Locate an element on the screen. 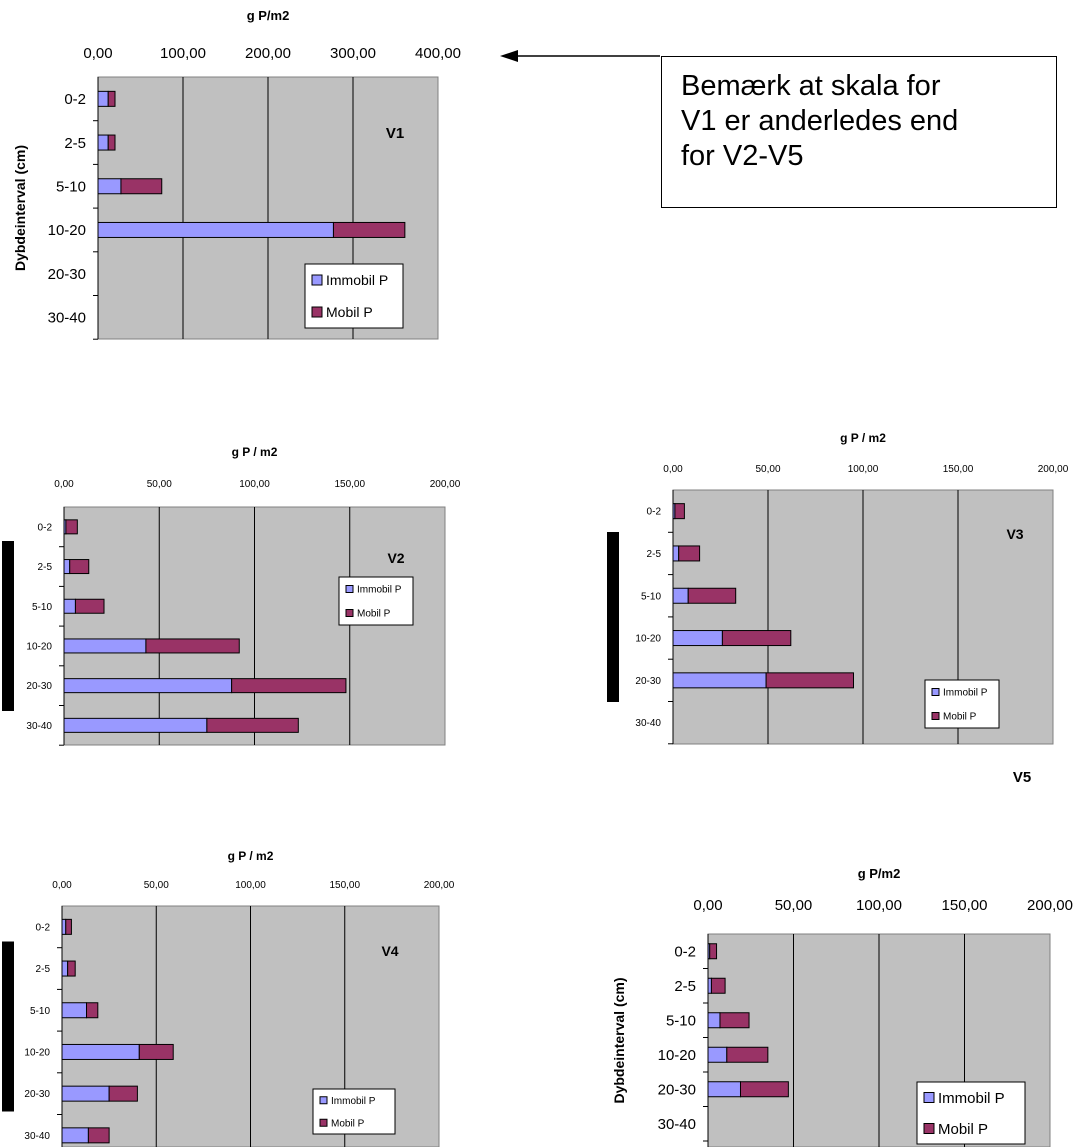 Image resolution: width=1086 pixels, height=1147 pixels. note-line-1: Bemærk at skala for is located at coordinates (811, 86).